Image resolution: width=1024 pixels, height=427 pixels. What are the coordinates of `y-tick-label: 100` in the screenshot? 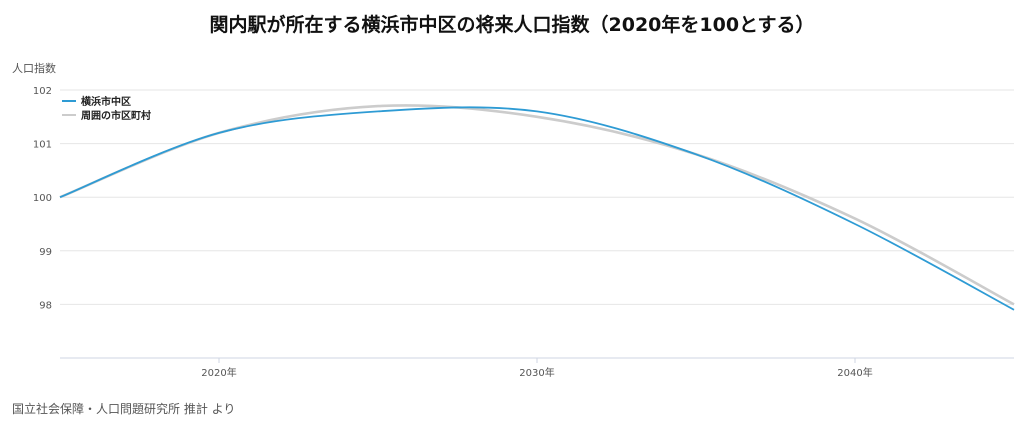 It's located at (42, 198).